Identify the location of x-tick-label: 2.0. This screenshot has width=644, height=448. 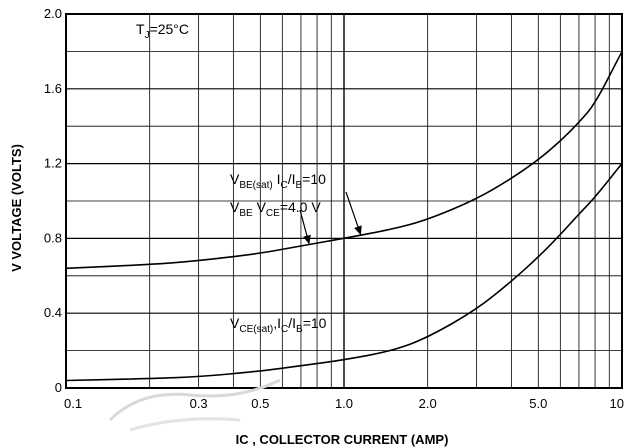
(428, 403).